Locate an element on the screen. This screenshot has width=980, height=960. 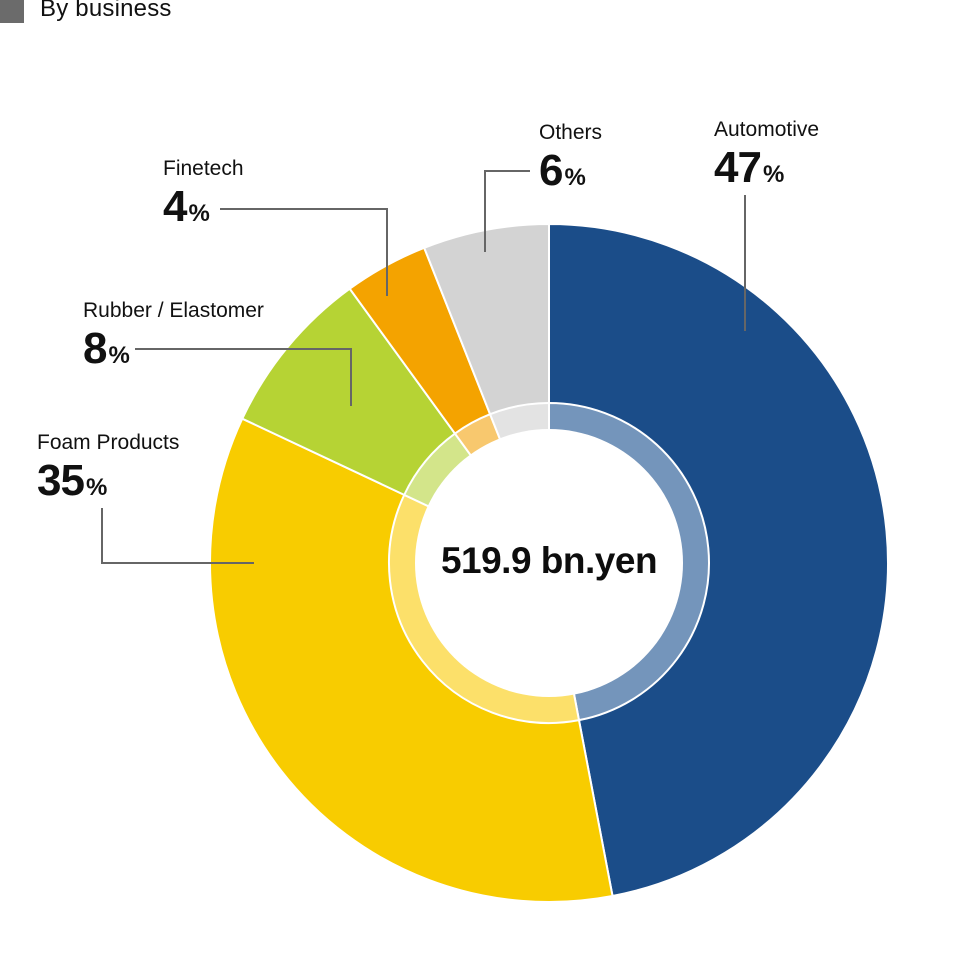
label-percent: 4% is located at coordinates (186, 206).